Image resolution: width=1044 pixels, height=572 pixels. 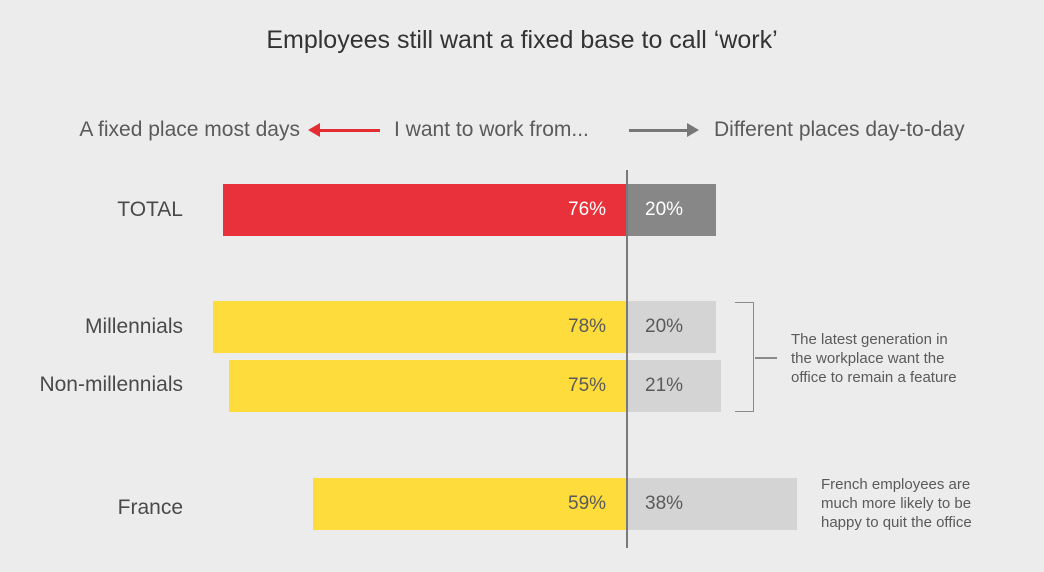 I want to click on value-label-fixed-place-total: 76%, so click(x=587, y=209).